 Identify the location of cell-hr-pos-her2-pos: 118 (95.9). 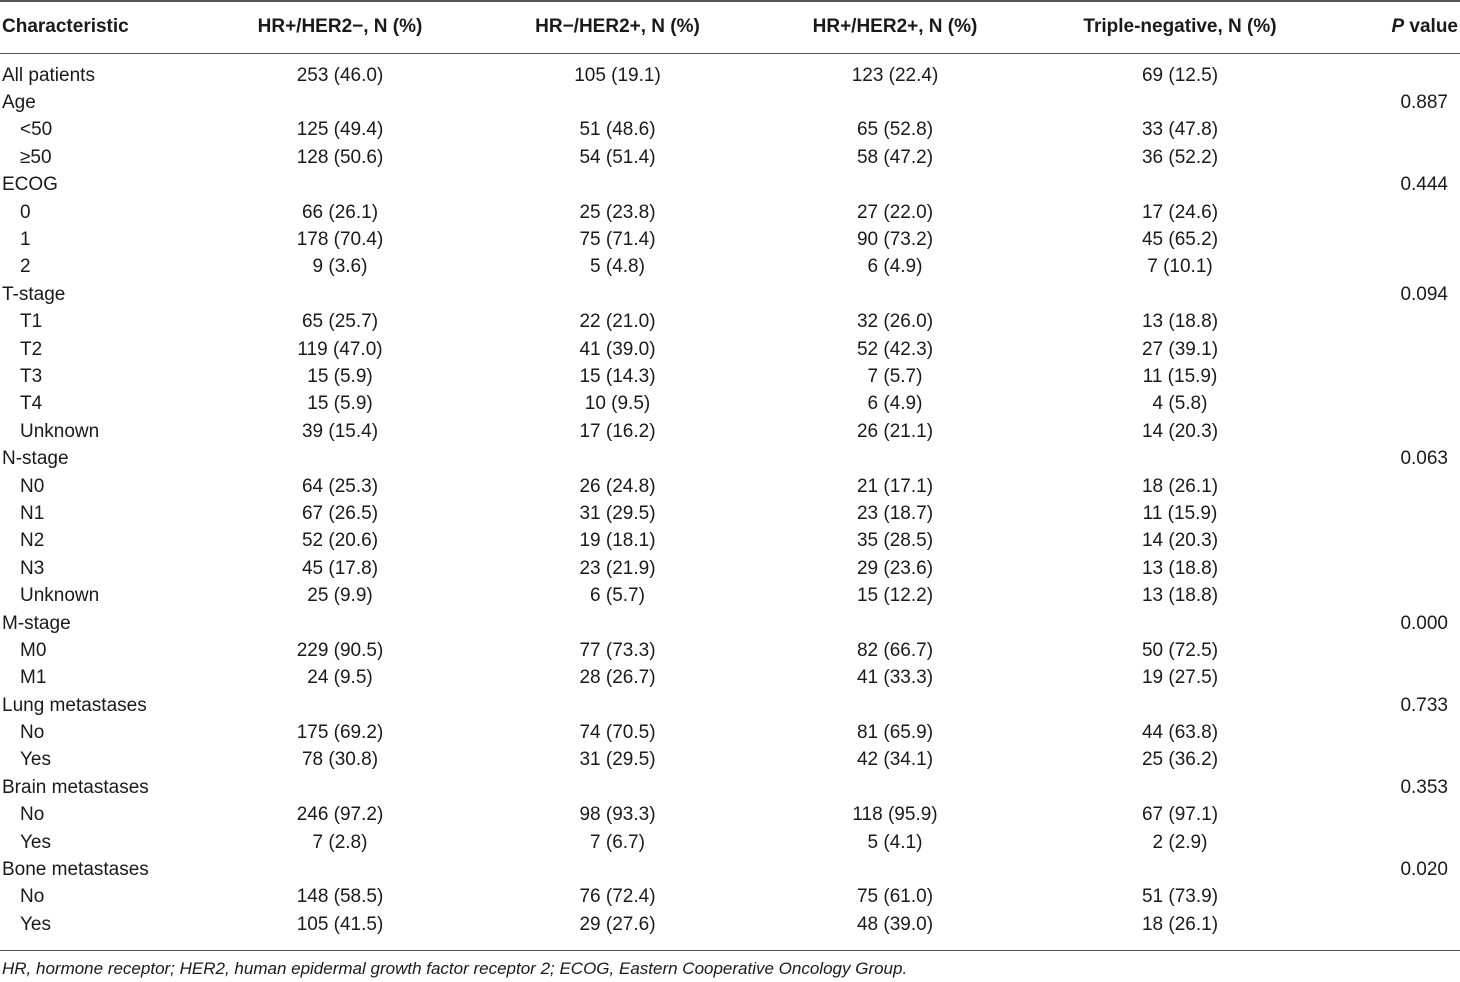
(895, 815).